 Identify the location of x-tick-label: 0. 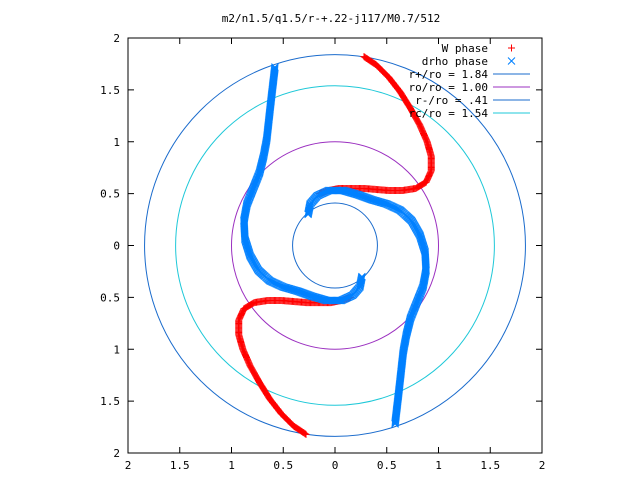
(335, 465).